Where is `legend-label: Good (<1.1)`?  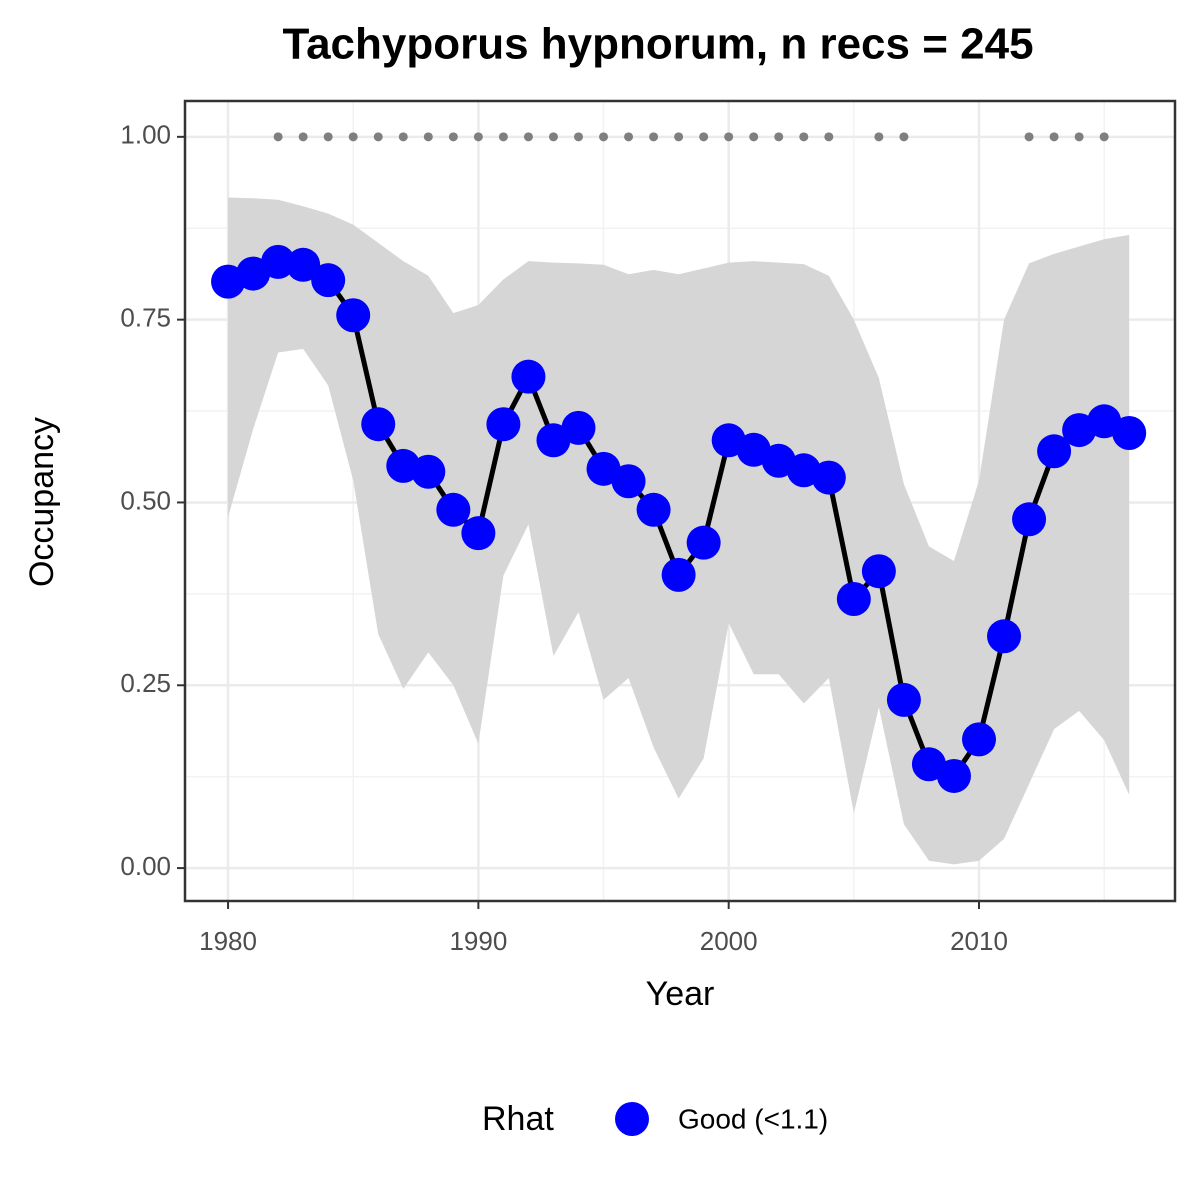 legend-label: Good (<1.1) is located at coordinates (753, 1118).